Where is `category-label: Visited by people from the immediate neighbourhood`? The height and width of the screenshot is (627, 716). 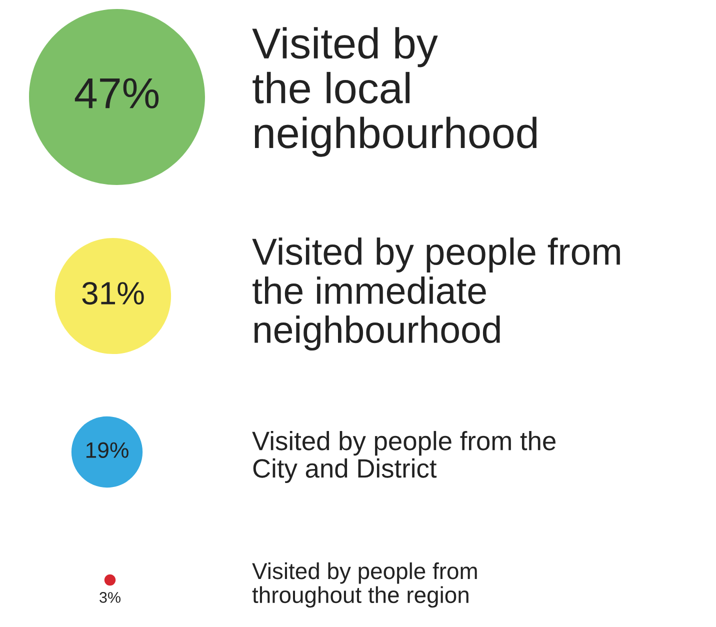 category-label: Visited by people from the immediate neighbourhood is located at coordinates (436, 294).